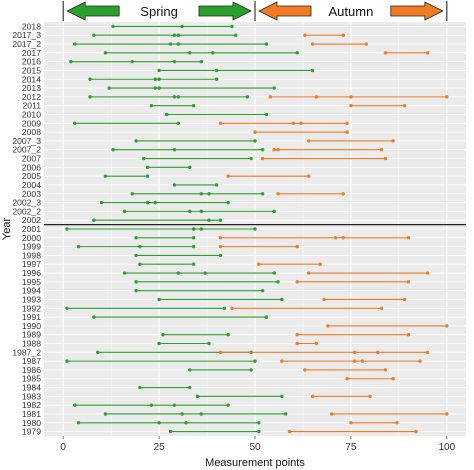 The image size is (474, 470). What do you see at coordinates (31, 159) in the screenshot?
I see `y-tick-label: 2007` at bounding box center [31, 159].